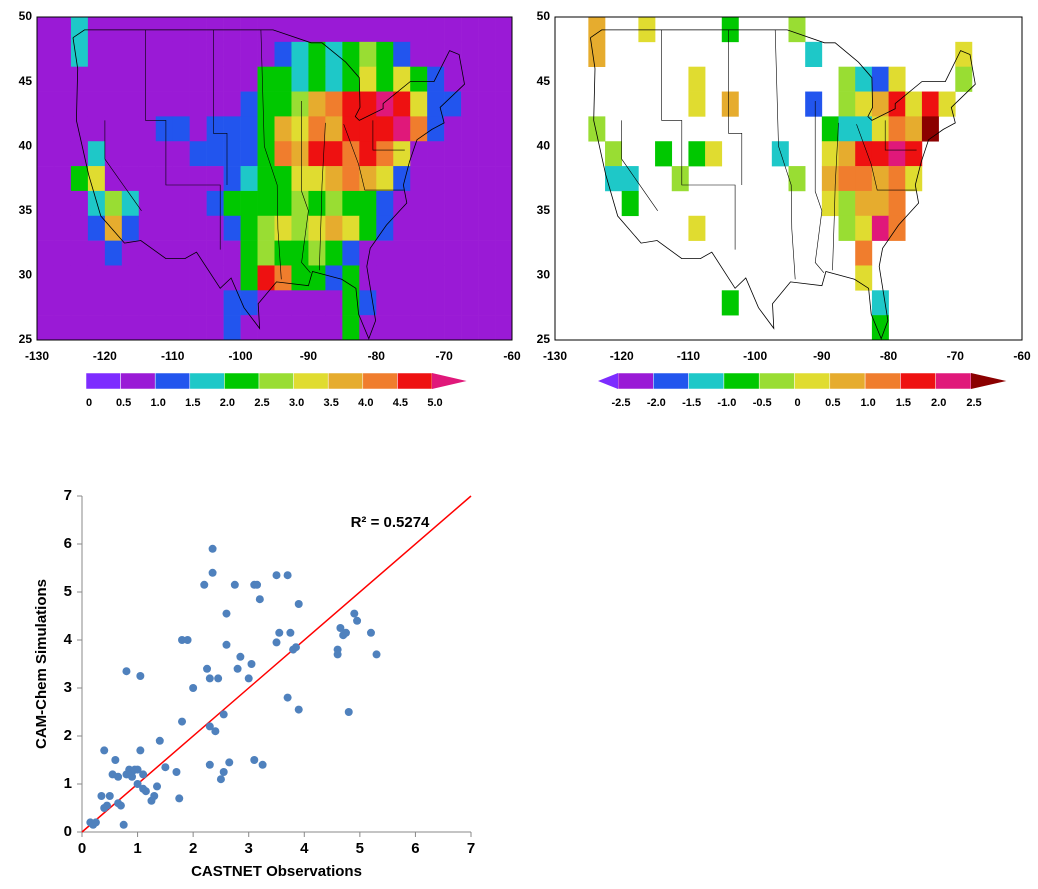 The width and height of the screenshot is (1038, 889). What do you see at coordinates (726, 403) in the screenshot?
I see `colorbar-tick-label: -1.0` at bounding box center [726, 403].